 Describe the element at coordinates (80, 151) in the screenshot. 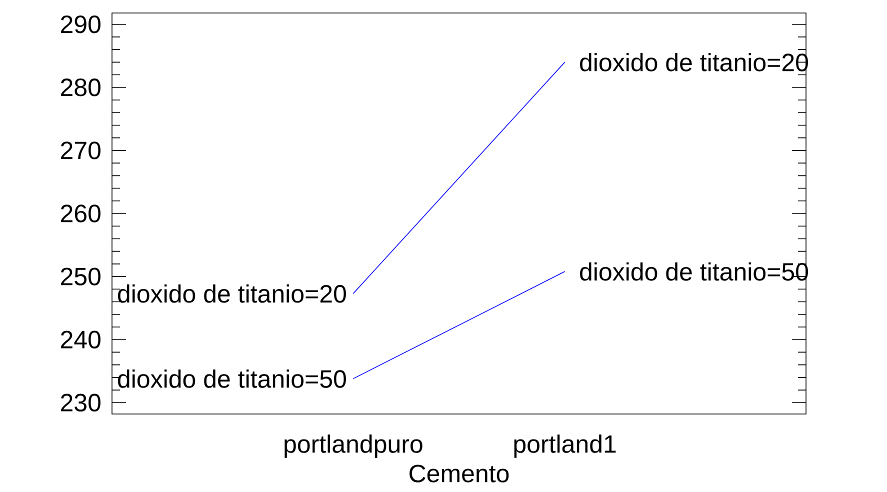

I see `y-tick-label: 270` at that location.